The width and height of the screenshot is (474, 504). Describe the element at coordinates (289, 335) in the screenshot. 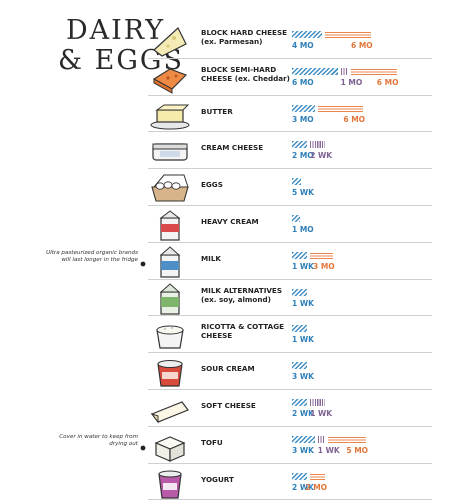

I see `storage-row: RICOTTA & COTTAGE CHEESE 1 WK` at that location.